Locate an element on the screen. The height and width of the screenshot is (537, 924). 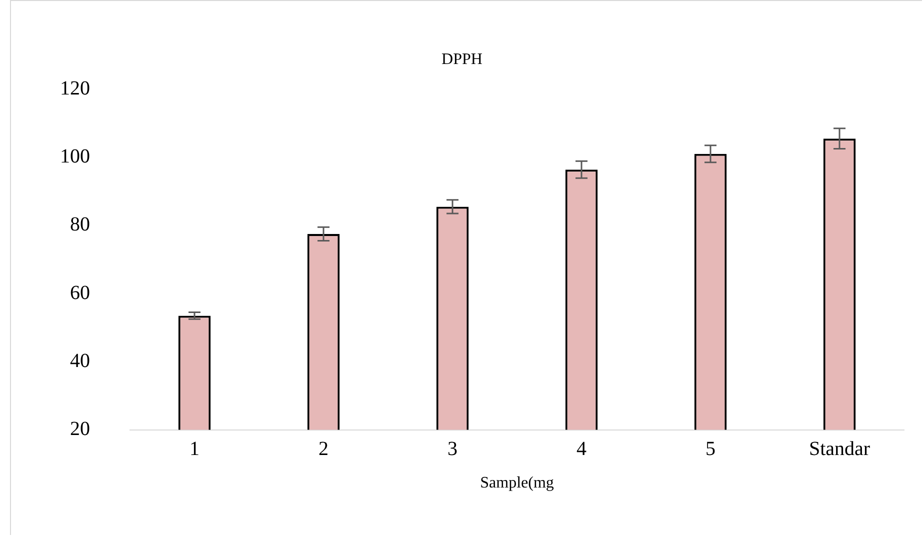
x-tick-label: 1 is located at coordinates (195, 449).